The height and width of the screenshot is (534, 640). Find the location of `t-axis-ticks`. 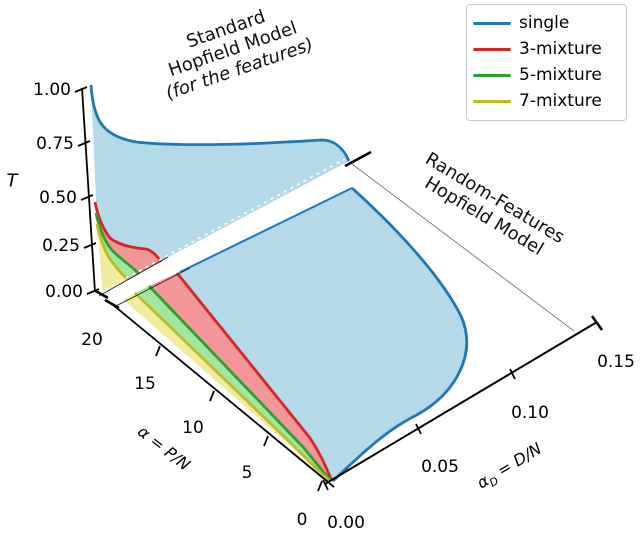

t-axis-ticks is located at coordinates (87, 190).